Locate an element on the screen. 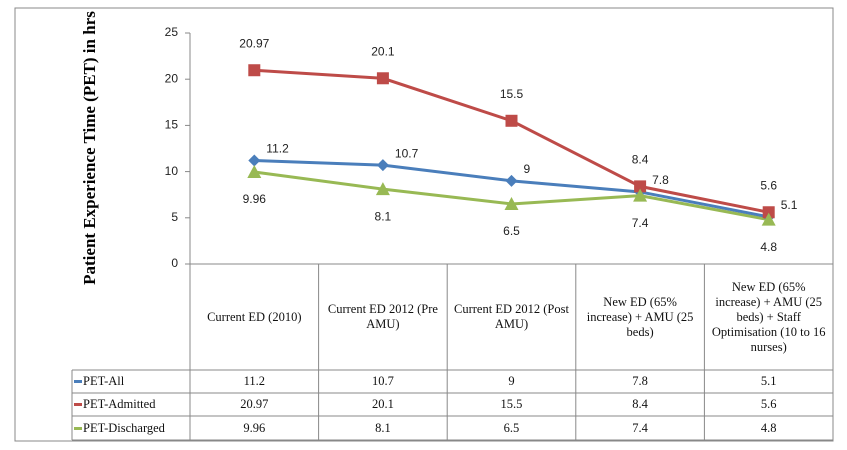 The width and height of the screenshot is (847, 450). y-tick-label: 0 is located at coordinates (174, 263).